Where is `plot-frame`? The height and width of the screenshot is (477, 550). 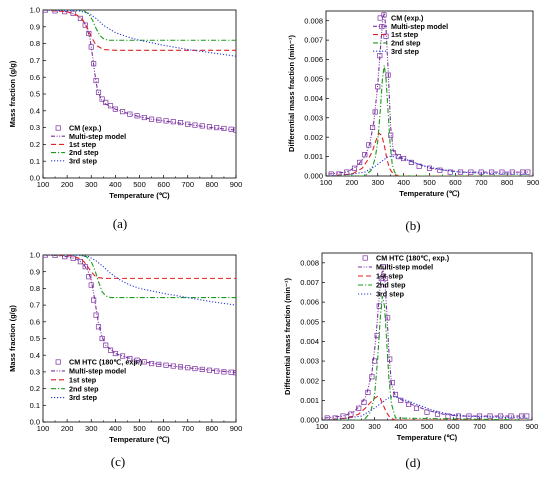
plot-frame is located at coordinates (429, 93).